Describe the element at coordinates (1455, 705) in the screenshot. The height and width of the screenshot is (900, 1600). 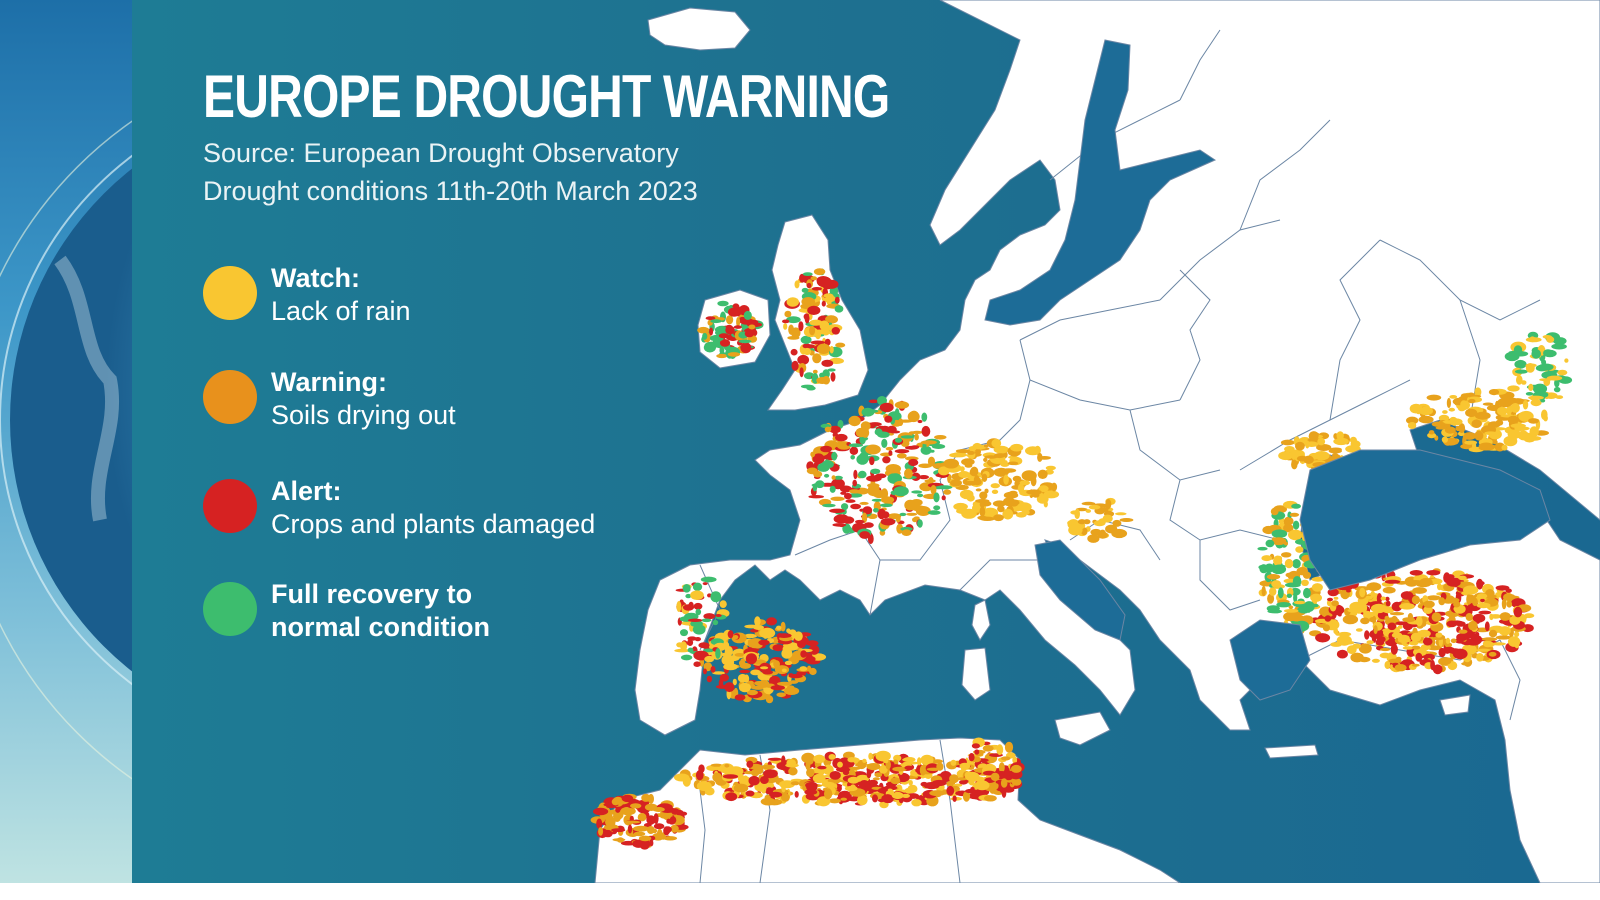
I see `land-cyprus` at that location.